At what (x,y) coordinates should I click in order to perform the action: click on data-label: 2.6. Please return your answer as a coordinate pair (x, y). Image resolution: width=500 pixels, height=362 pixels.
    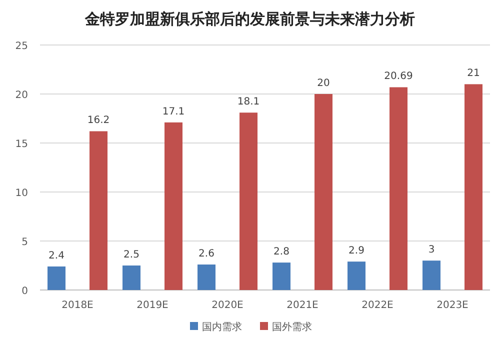
    Looking at the image, I should click on (206, 254).